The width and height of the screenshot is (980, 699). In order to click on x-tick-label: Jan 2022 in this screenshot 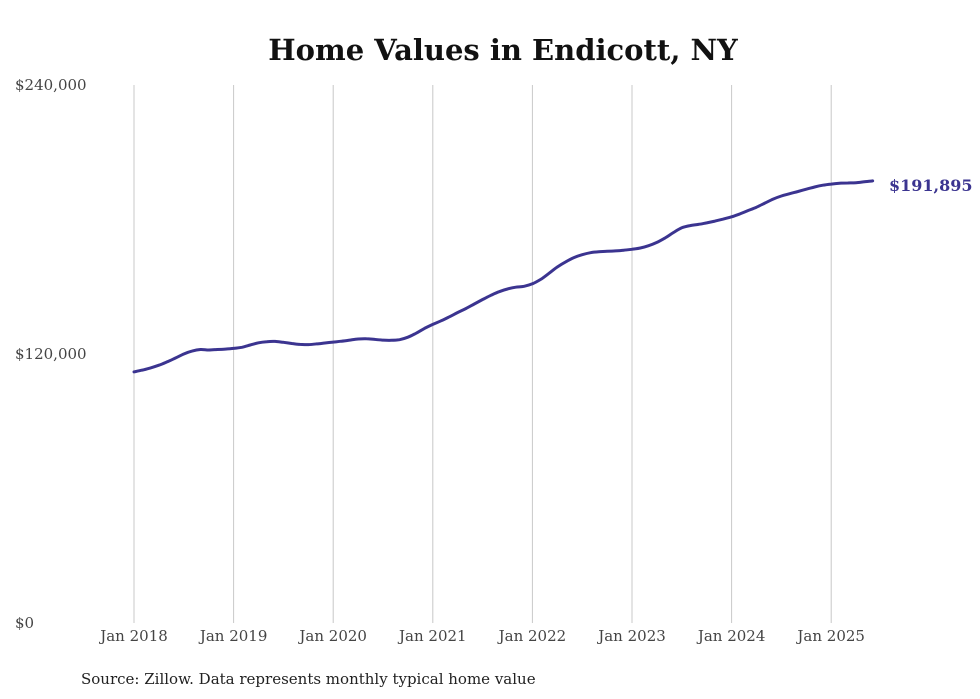, I will do `click(532, 636)`.